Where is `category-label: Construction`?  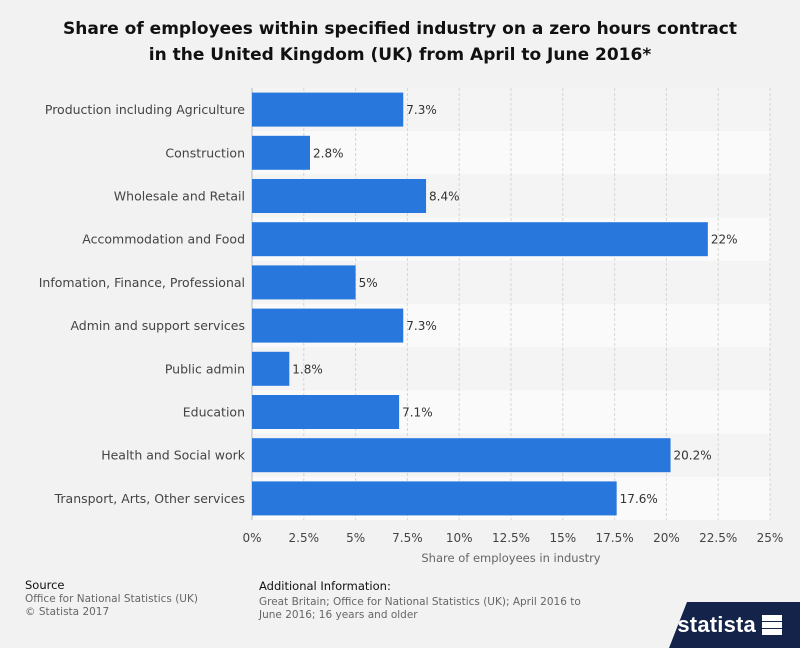 category-label: Construction is located at coordinates (205, 152).